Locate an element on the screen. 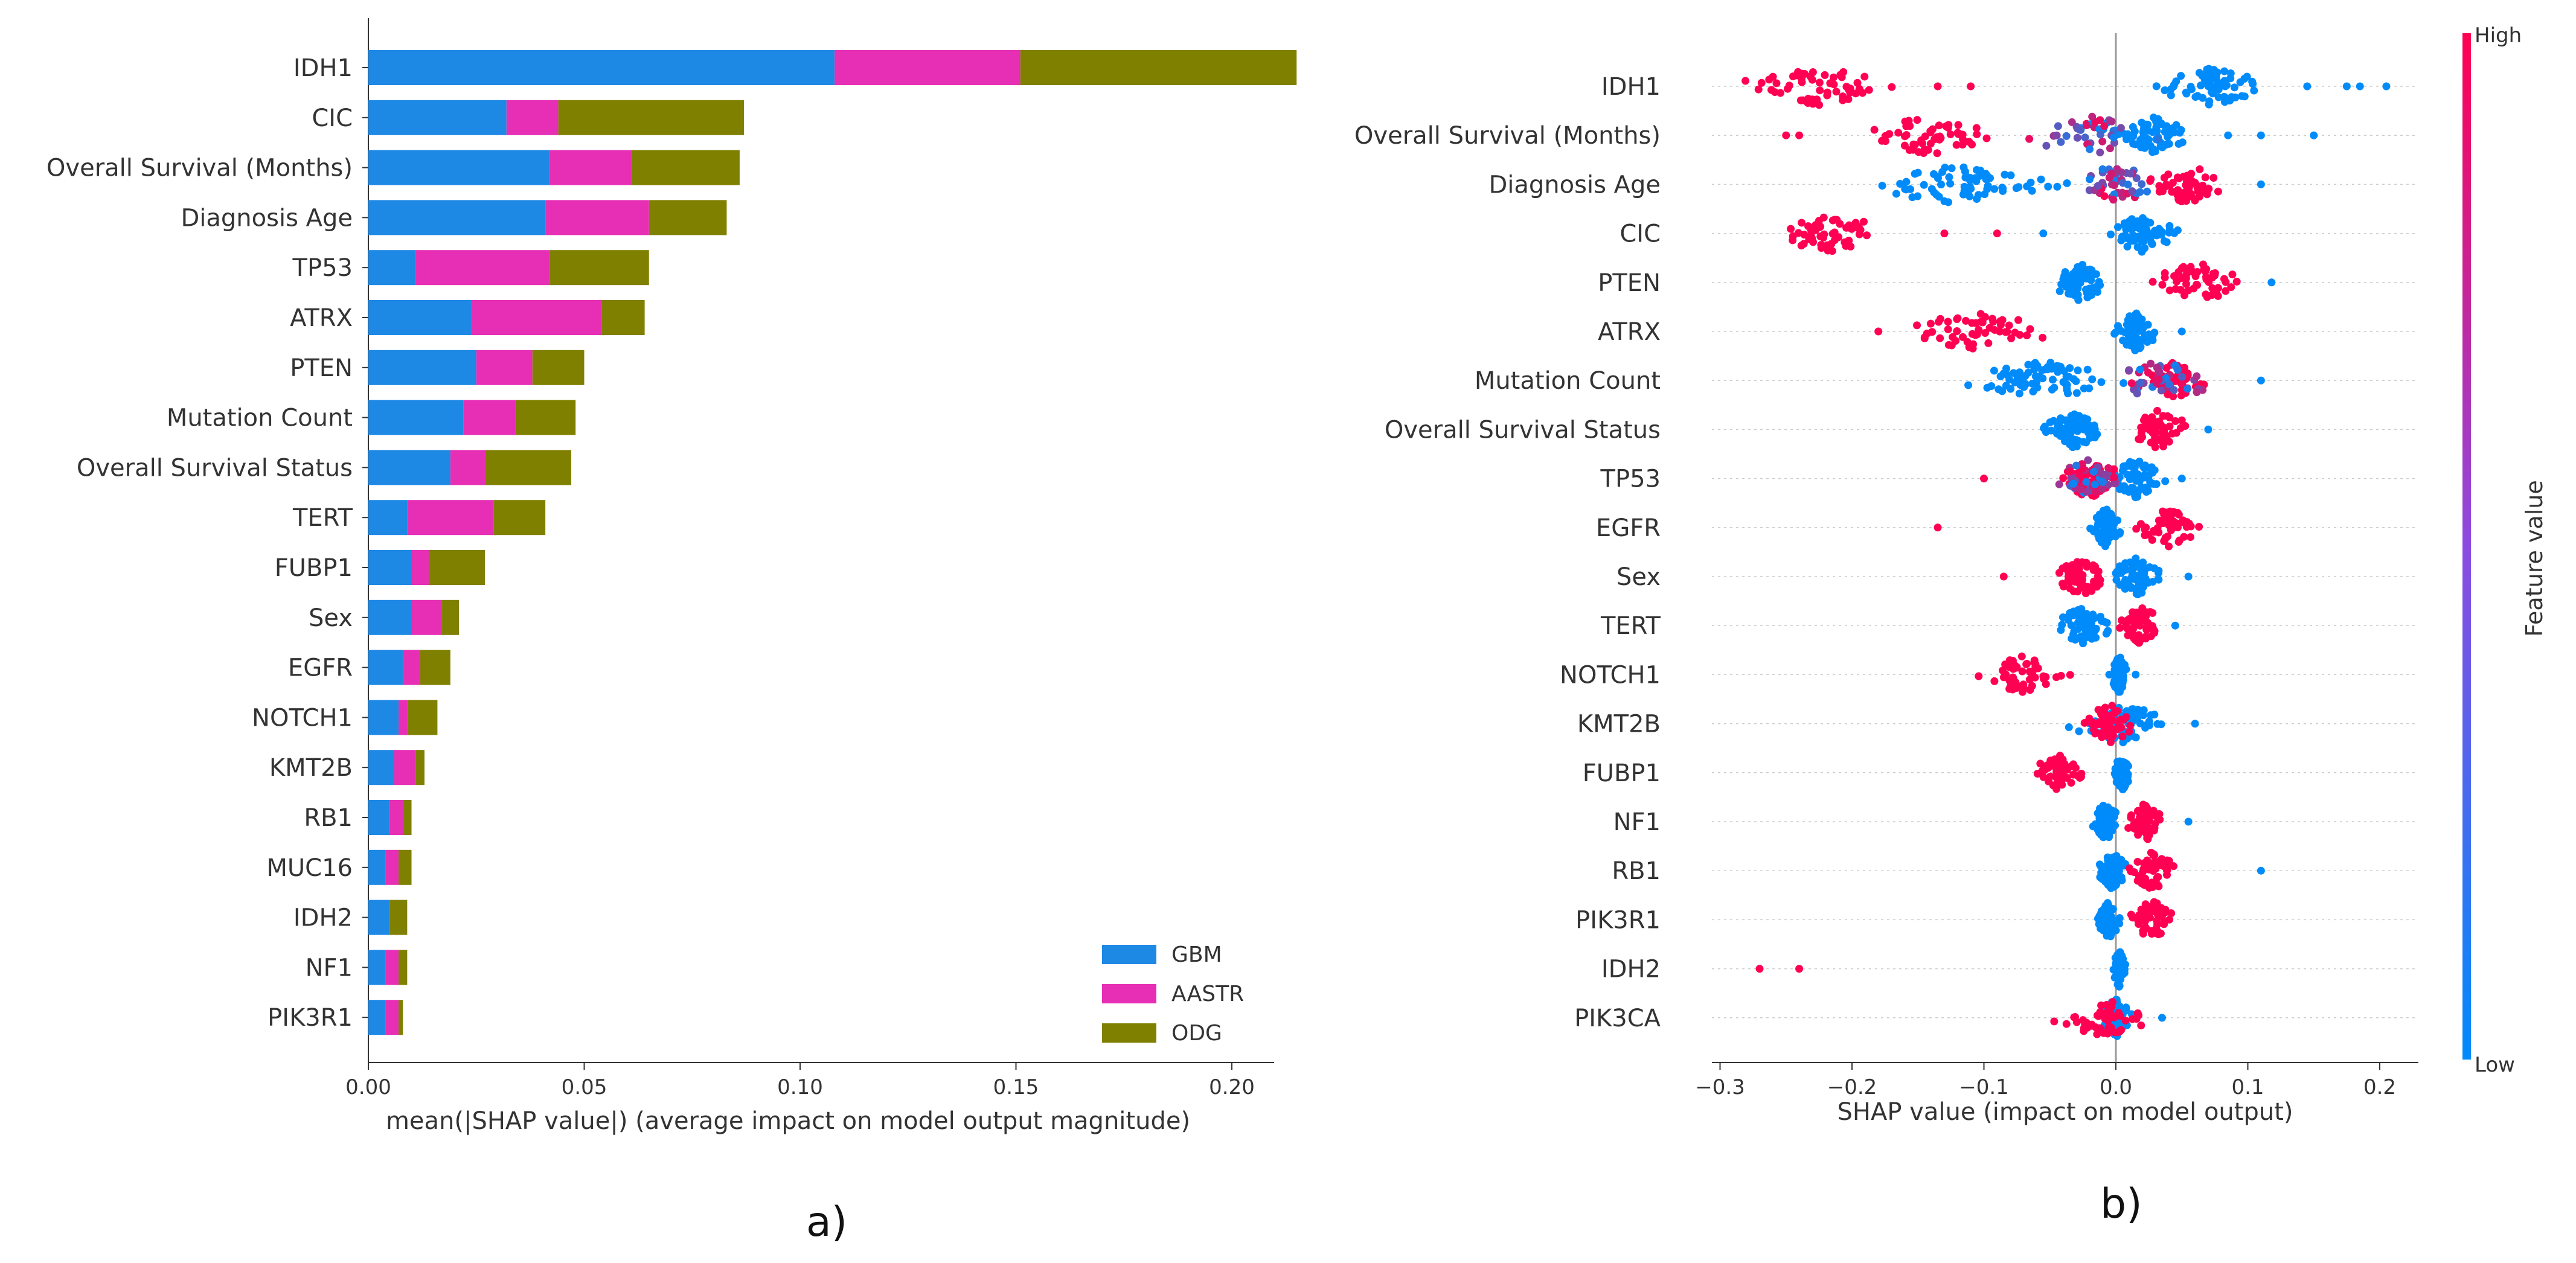  bar-category-label: NF1 is located at coordinates (329, 968).